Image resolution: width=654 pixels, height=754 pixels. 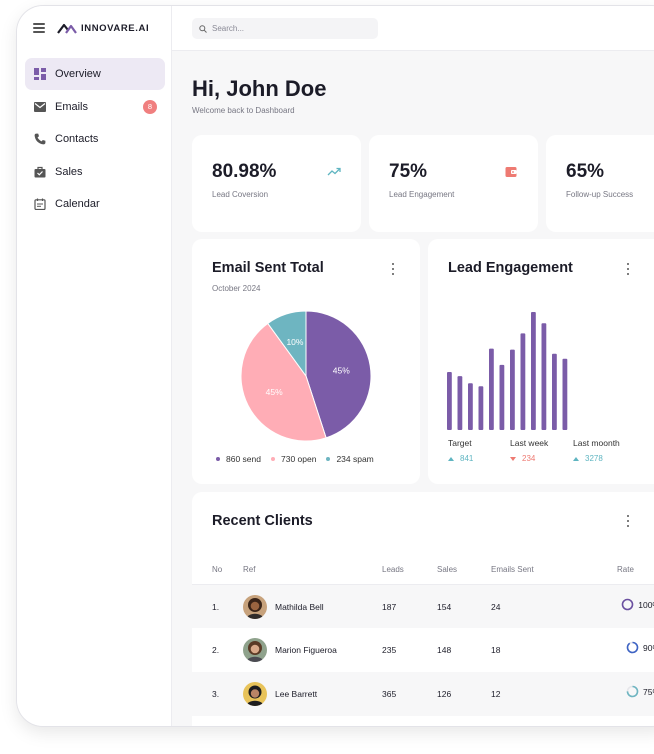 What do you see at coordinates (460, 458) in the screenshot?
I see `stat-value: 841` at bounding box center [460, 458].